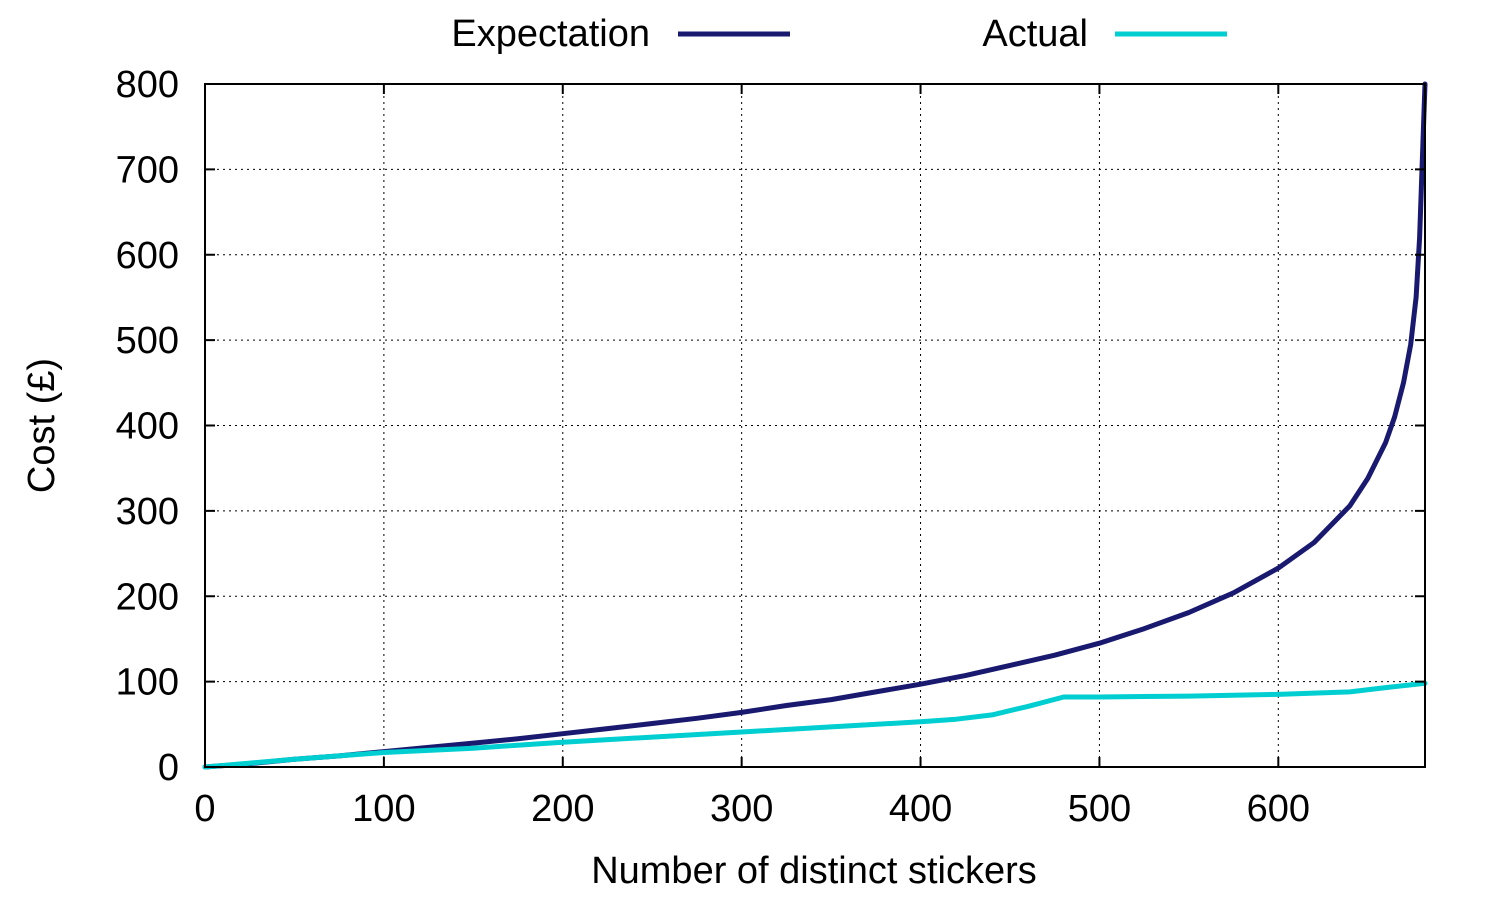 Image resolution: width=1500 pixels, height=906 pixels. What do you see at coordinates (147, 170) in the screenshot?
I see `y-tick-label: 700` at bounding box center [147, 170].